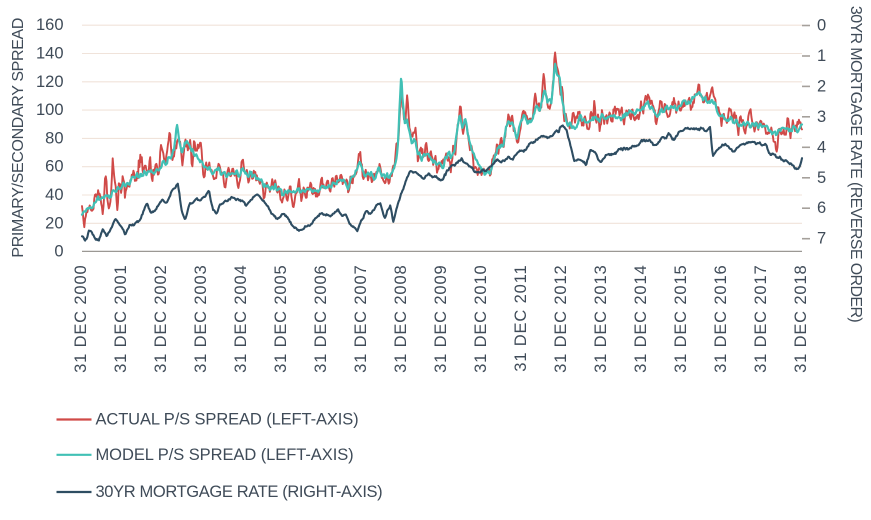  I want to click on svg-text: 1, so click(821, 56).